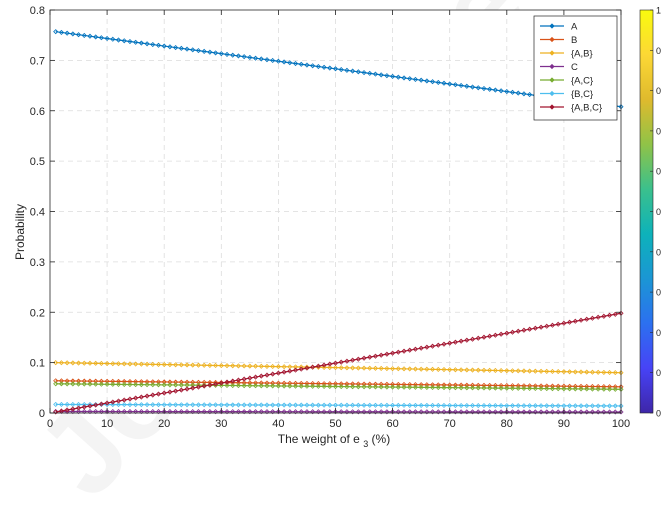 Image resolution: width=662 pixels, height=522 pixels. I want to click on y-tick-label: 0.6, so click(37, 112).